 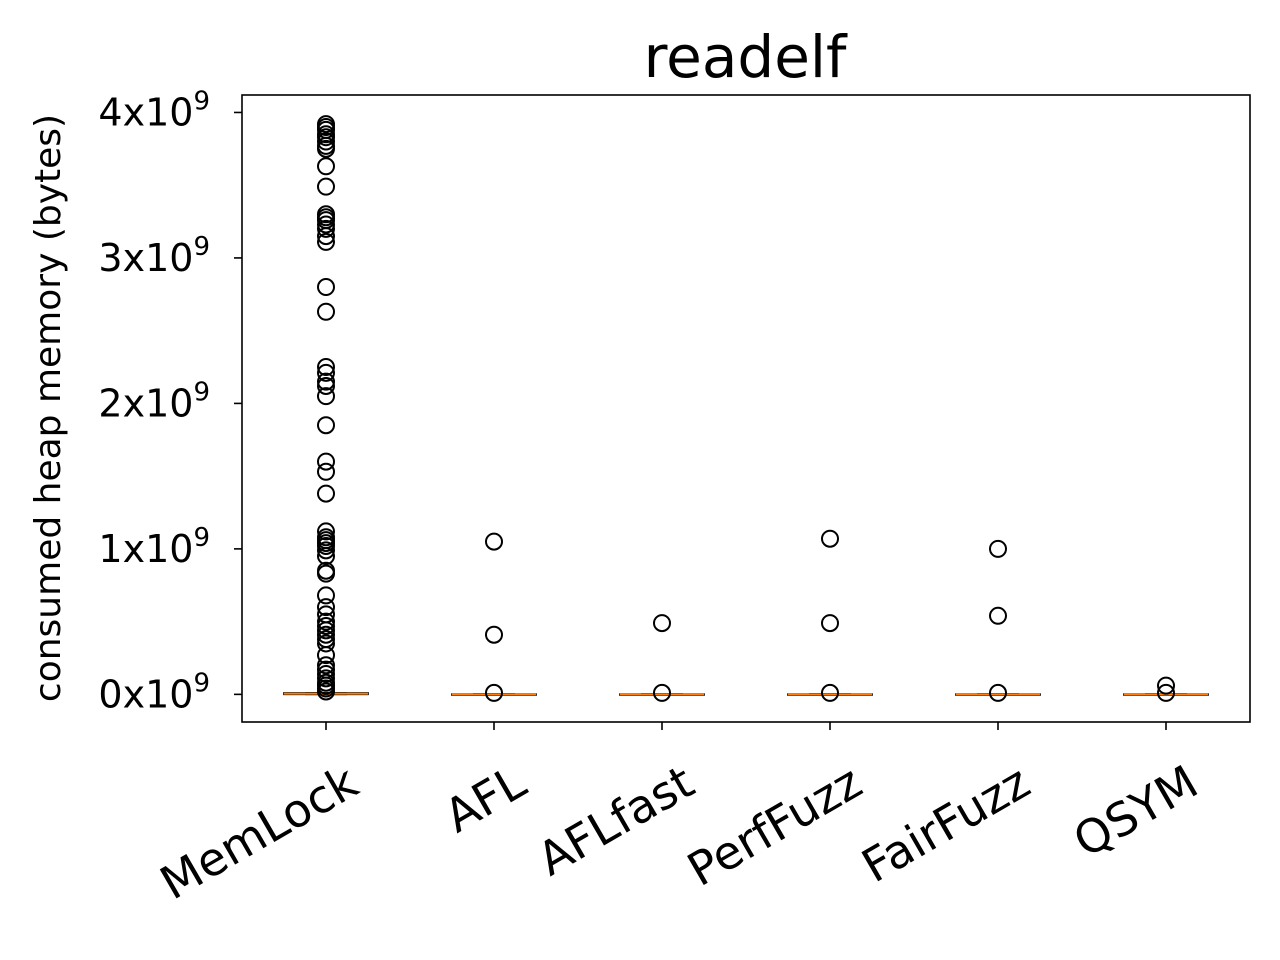 What do you see at coordinates (145, 112) in the screenshot?
I see `y-tick-label-base: 4x10` at bounding box center [145, 112].